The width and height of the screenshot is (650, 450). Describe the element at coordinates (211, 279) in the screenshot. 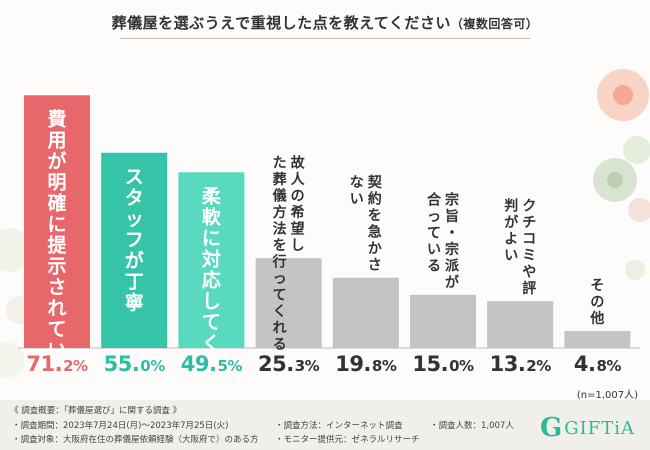

I see `category-char: 応` at that location.